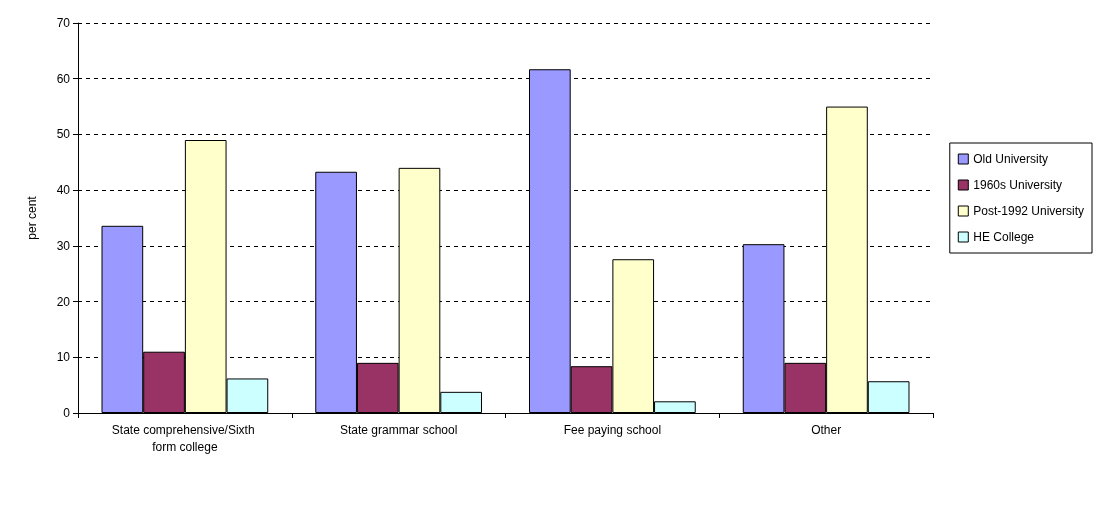 Image resolution: width=1103 pixels, height=510 pixels. Describe the element at coordinates (184, 438) in the screenshot. I see `x-tick-label: State comprehensive/Sixth form college` at that location.